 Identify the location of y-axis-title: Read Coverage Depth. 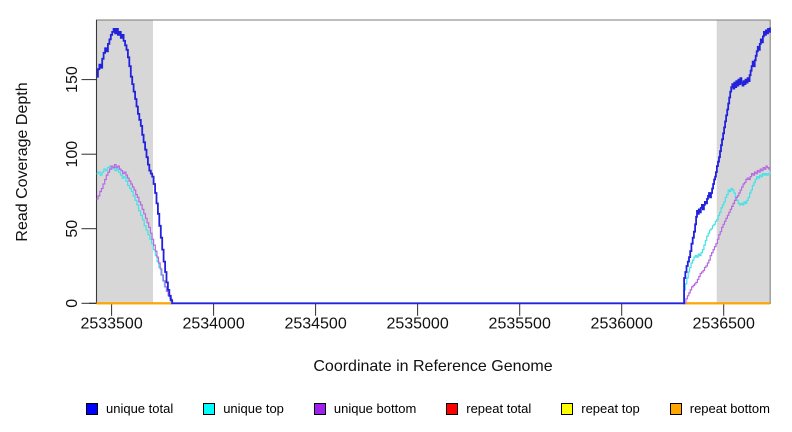
(22, 161).